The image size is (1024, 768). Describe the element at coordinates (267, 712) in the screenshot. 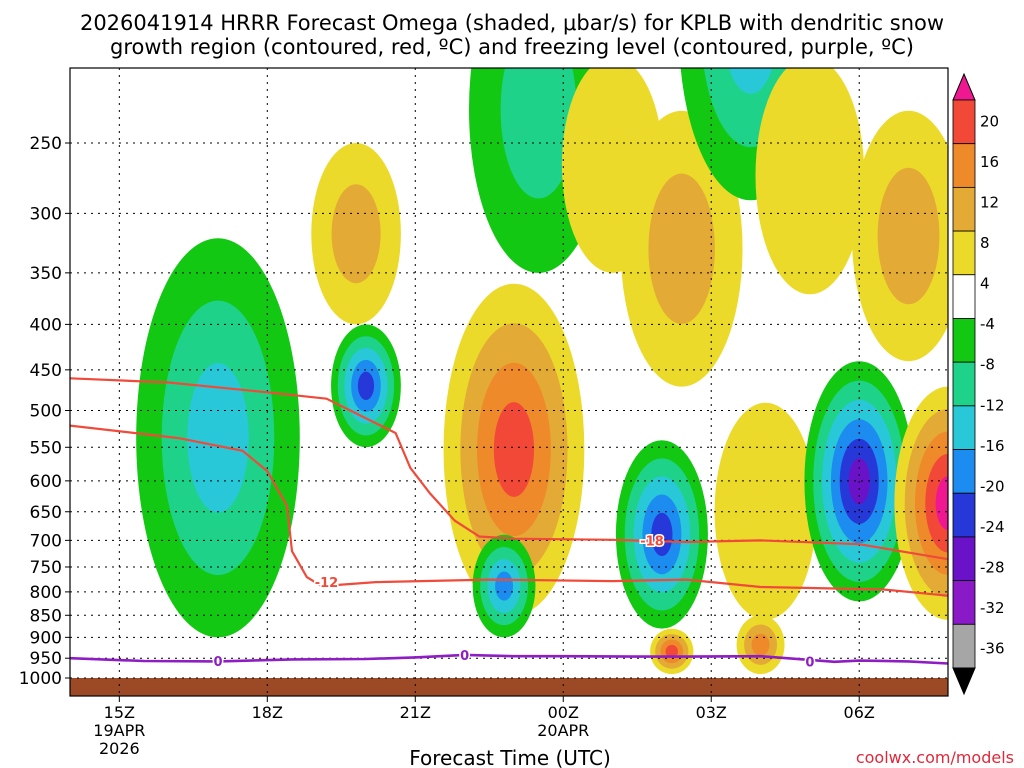

I see `x-tick-label: 18Z` at that location.